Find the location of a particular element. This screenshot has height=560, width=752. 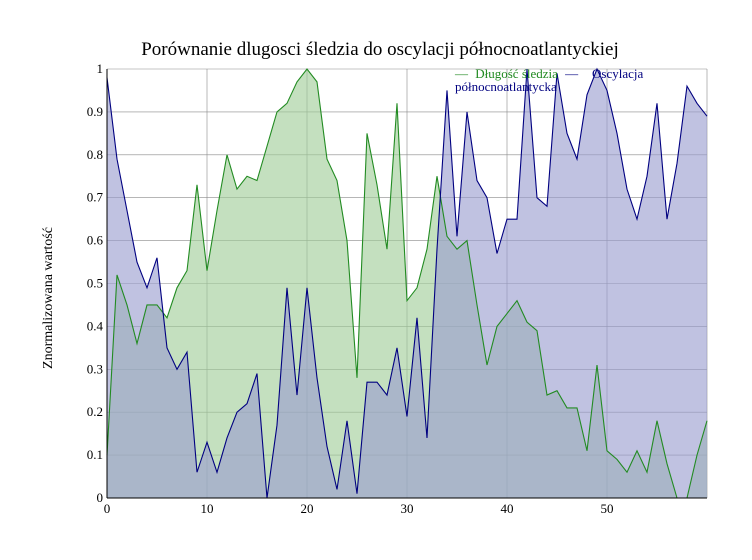

legend-entry-oscillation: Oscylacja północnoatlantycka is located at coordinates (551, 80).